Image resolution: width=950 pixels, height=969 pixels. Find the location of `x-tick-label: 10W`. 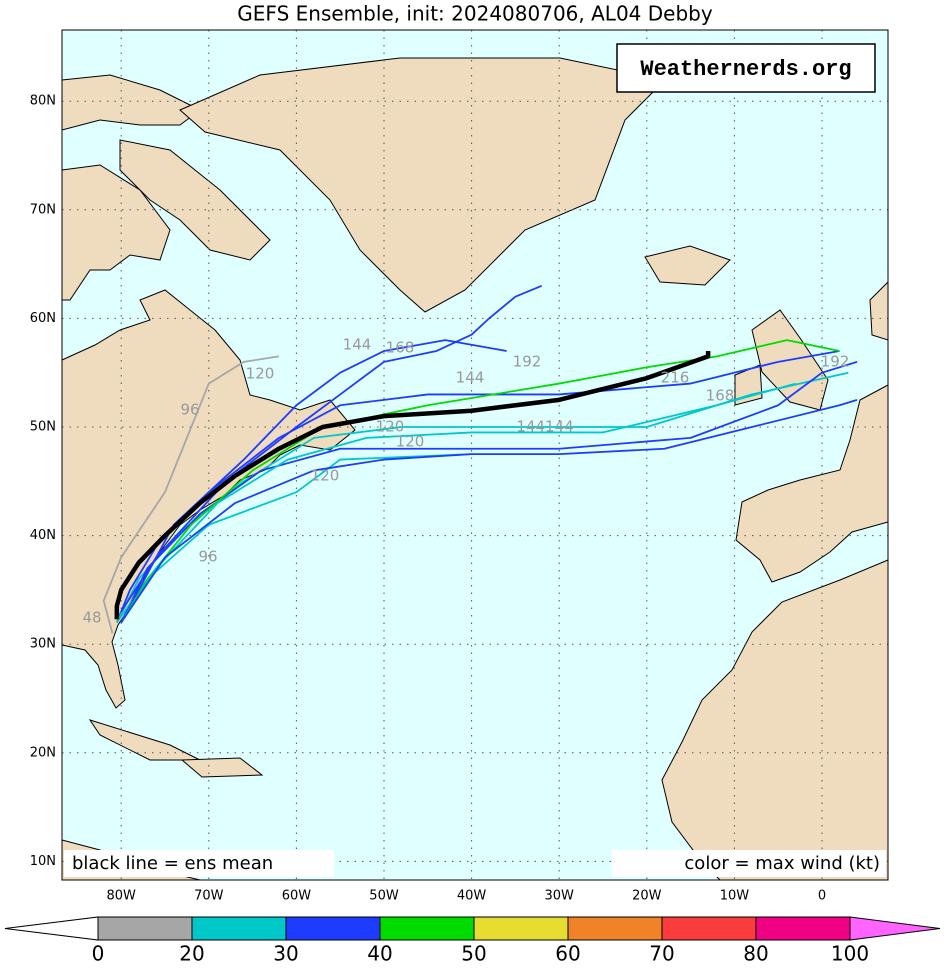

x-tick-label: 10W is located at coordinates (735, 896).